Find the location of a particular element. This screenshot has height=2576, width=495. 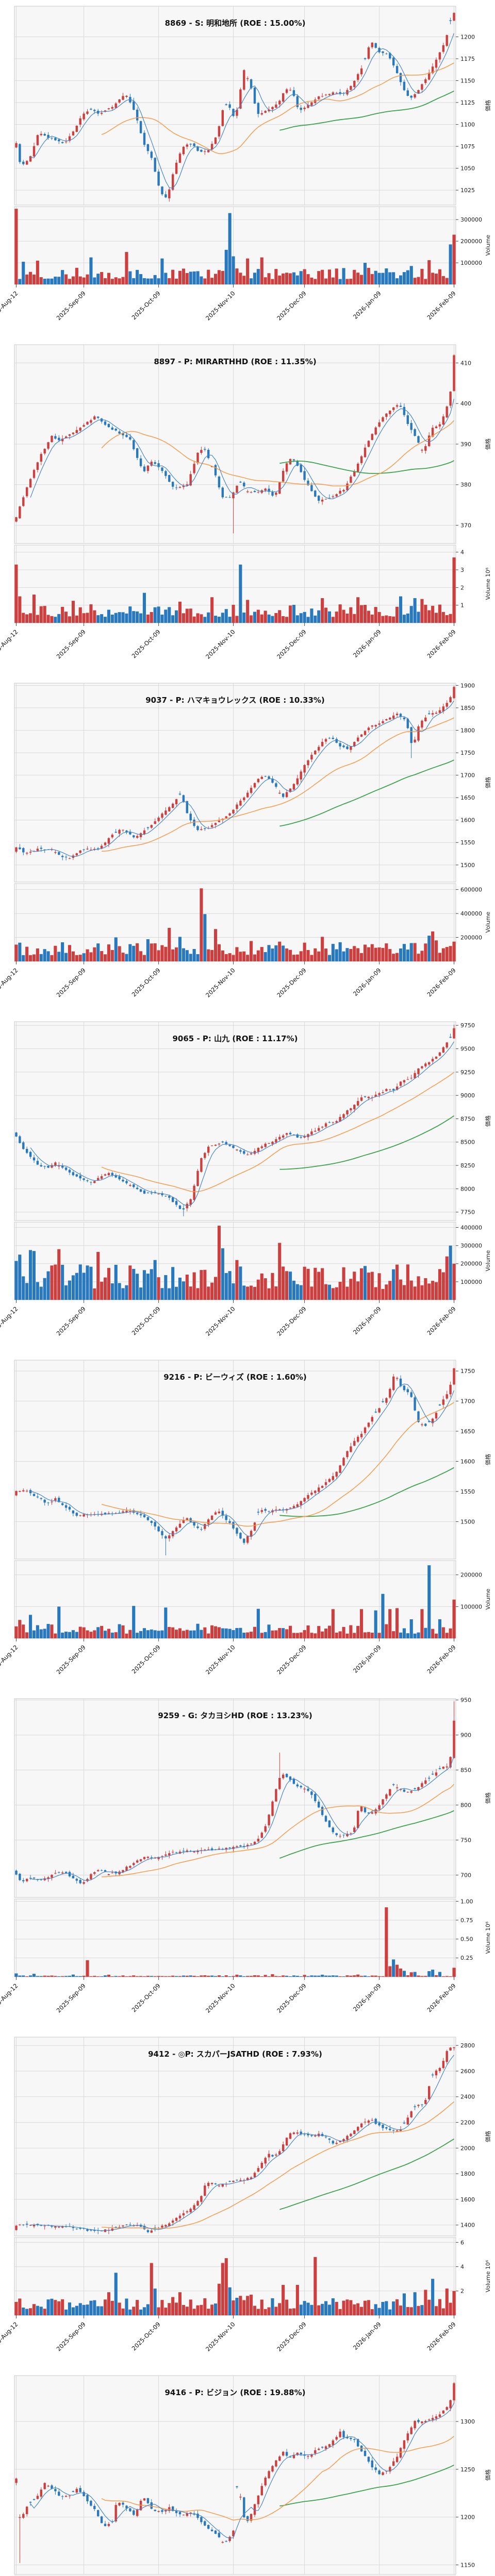

price-tick-label: 1100 is located at coordinates (468, 124).